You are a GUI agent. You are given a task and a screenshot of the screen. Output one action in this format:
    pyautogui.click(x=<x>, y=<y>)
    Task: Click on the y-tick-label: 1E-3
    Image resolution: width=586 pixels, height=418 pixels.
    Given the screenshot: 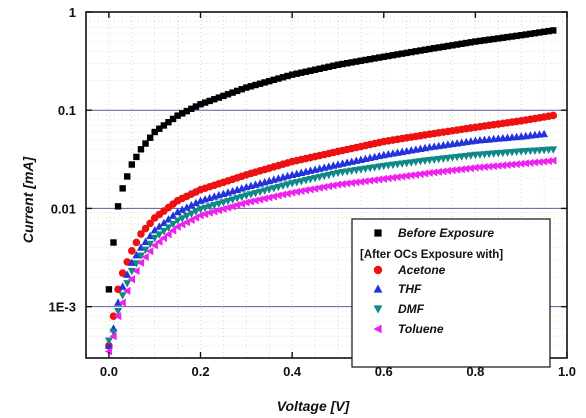 What is the action you would take?
    pyautogui.click(x=62, y=307)
    